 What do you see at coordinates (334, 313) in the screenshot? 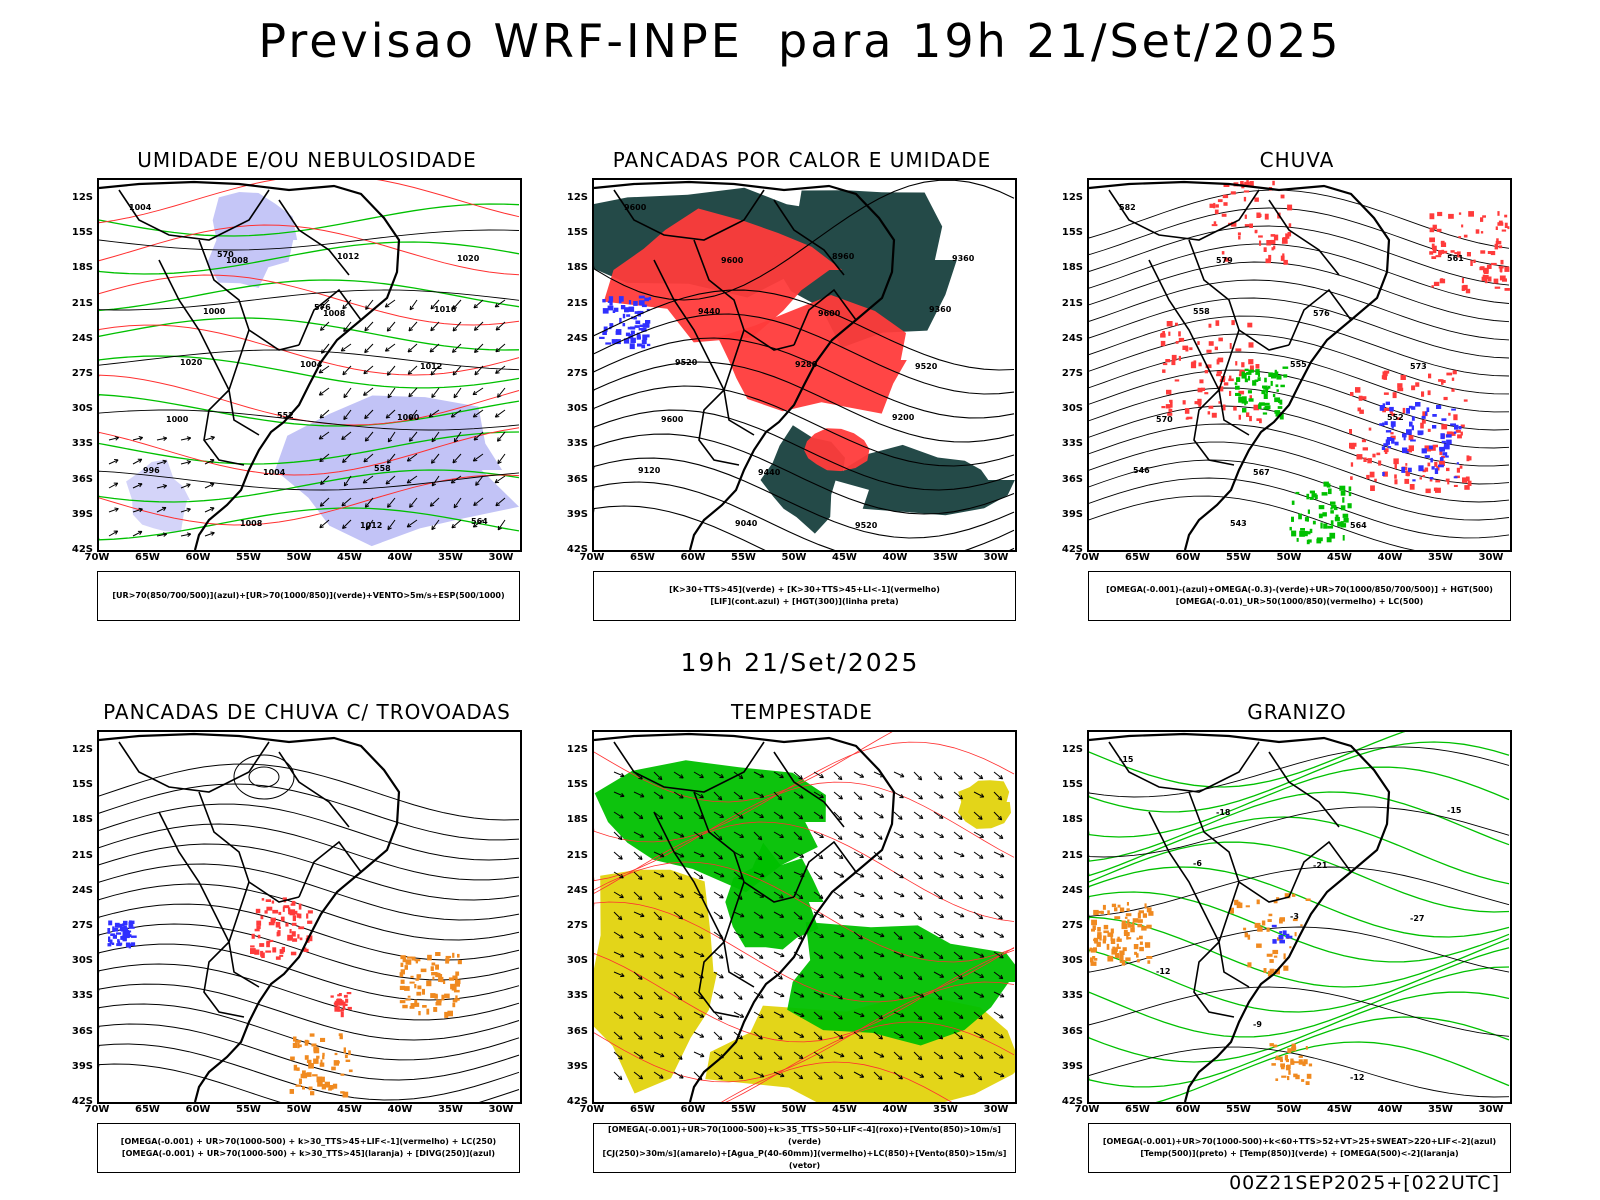
I see `contour-label: 1008` at bounding box center [334, 313].